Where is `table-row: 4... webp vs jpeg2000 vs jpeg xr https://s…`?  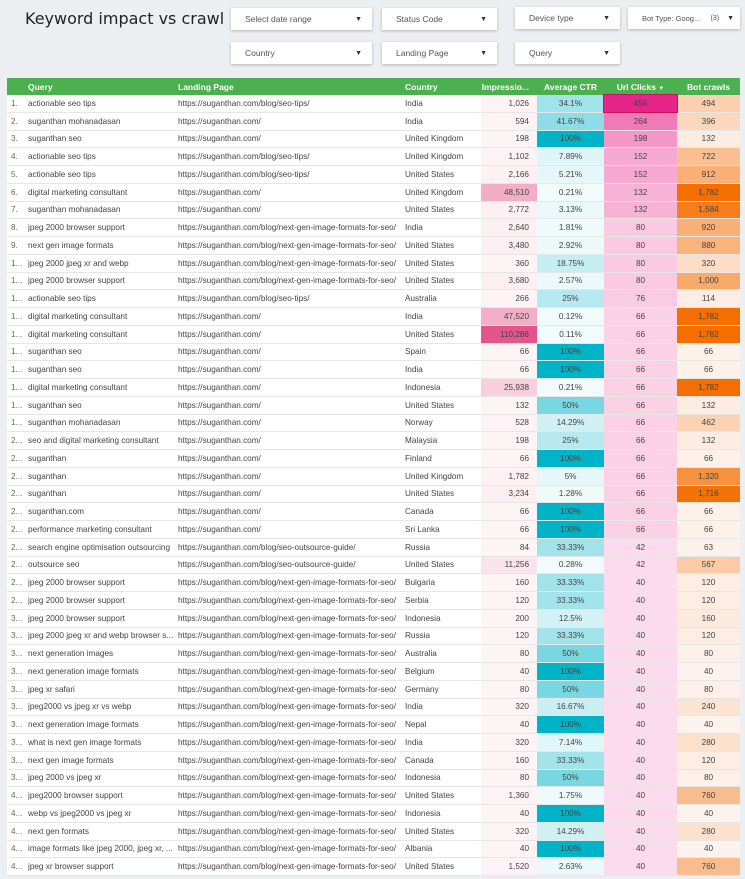
table-row: 4... webp vs jpeg2000 vs jpeg xr https://s… is located at coordinates (373, 813).